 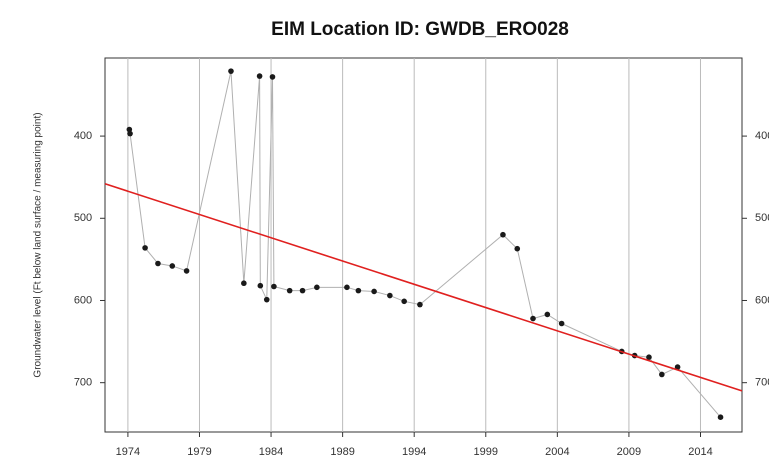 I want to click on x-tick-label: 1994, so click(x=414, y=452).